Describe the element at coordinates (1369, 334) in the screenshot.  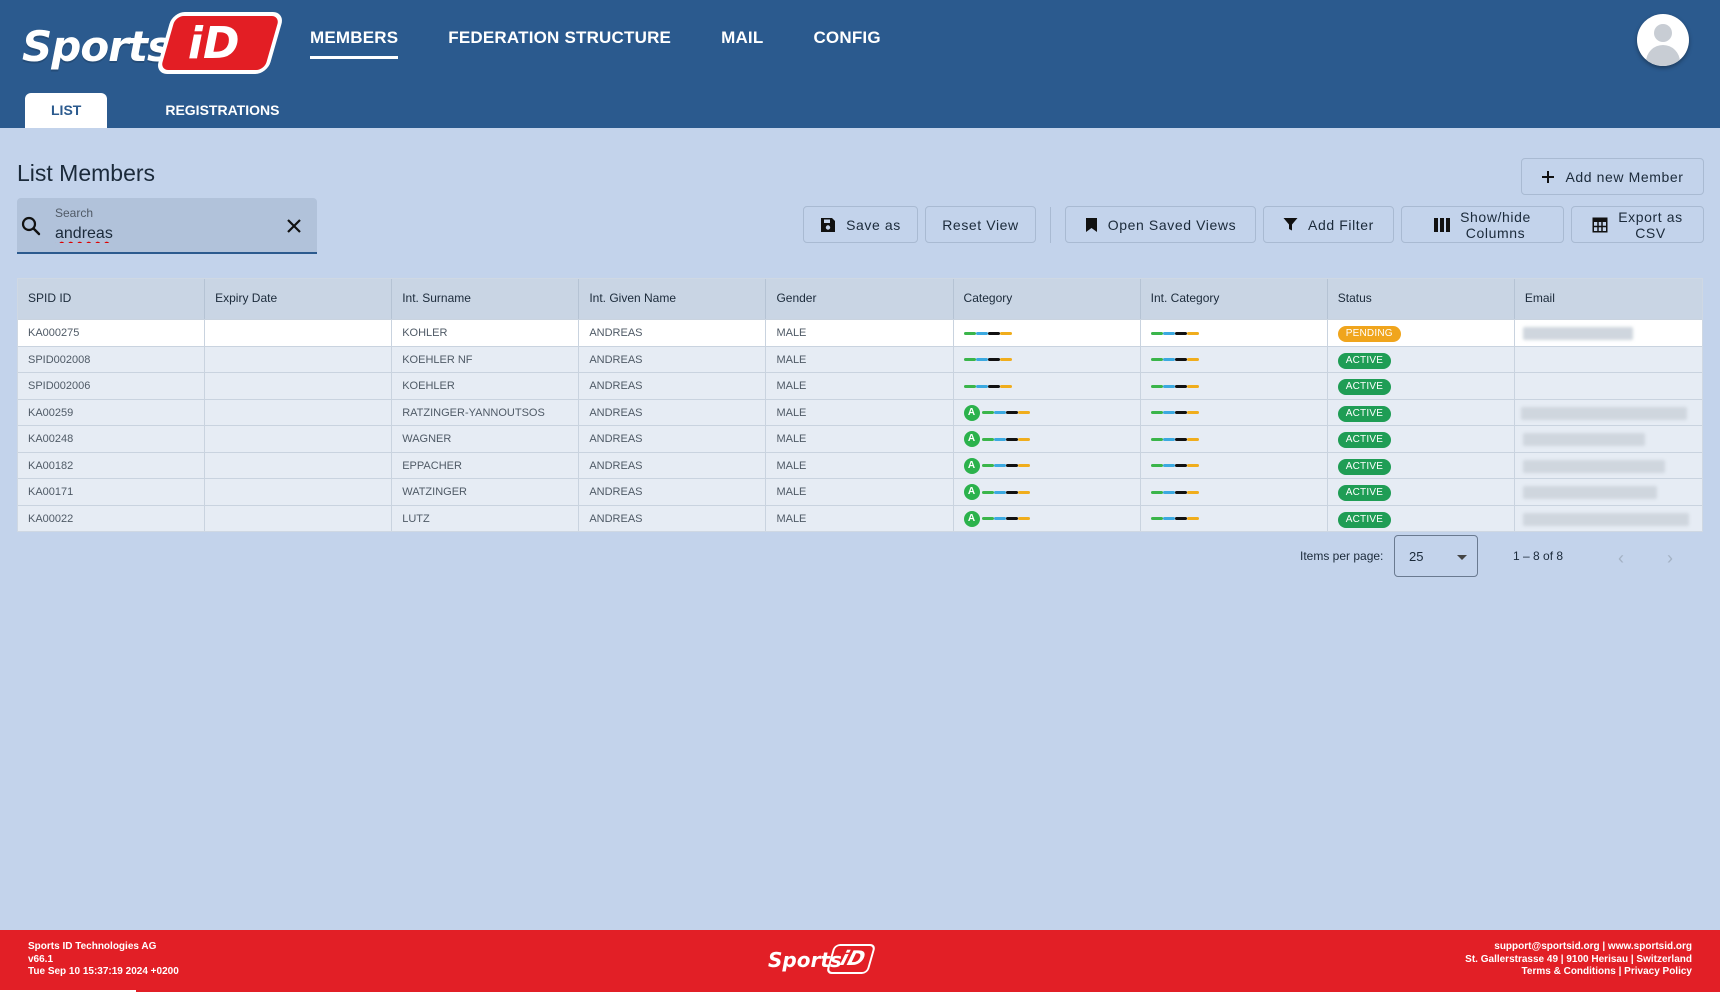
I see `status-badge: PENDING` at that location.